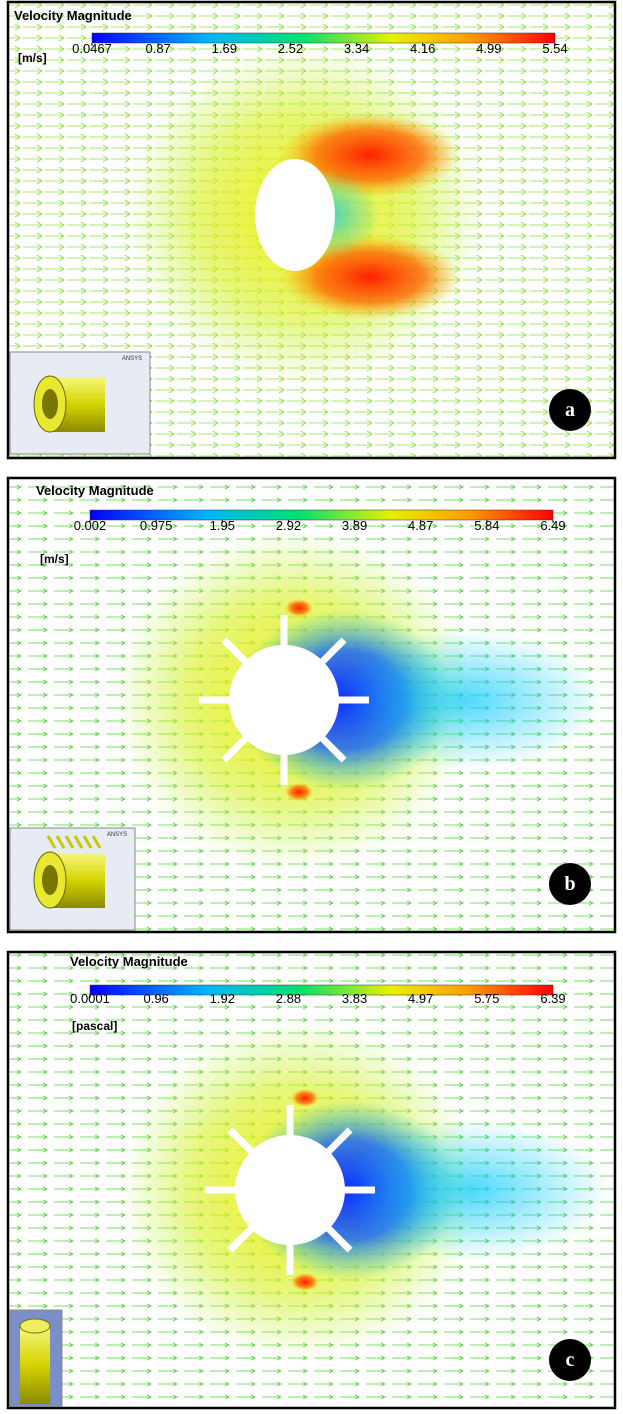 The image size is (623, 1414). What do you see at coordinates (354, 998) in the screenshot?
I see `colorbar-tick-label: 3.83` at bounding box center [354, 998].